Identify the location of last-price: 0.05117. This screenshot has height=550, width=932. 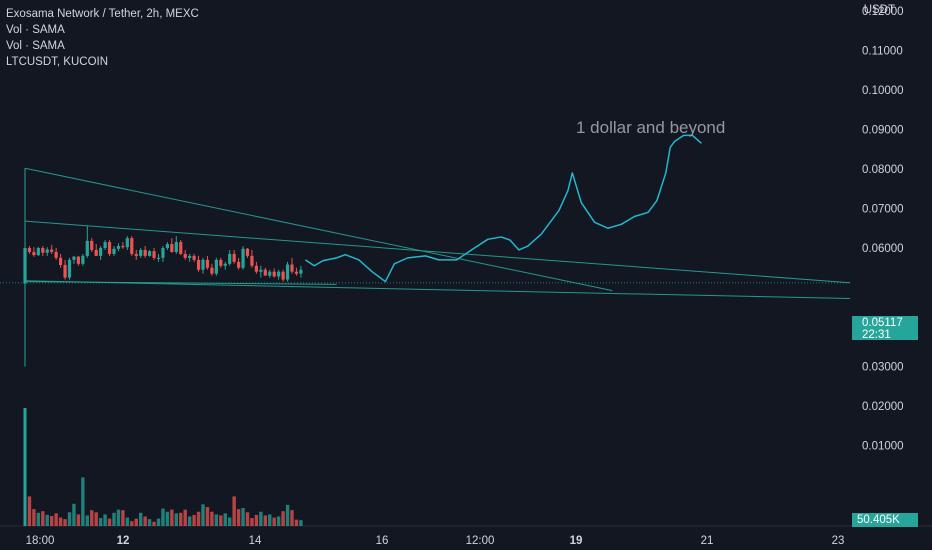
(882, 323).